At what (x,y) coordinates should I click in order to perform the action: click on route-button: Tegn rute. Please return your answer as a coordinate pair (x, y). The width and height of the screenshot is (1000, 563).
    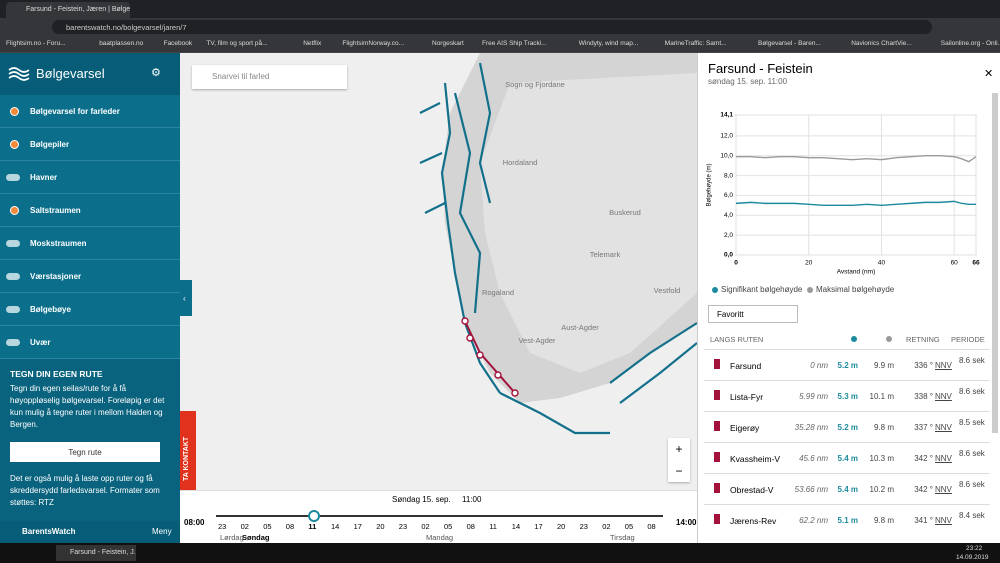
    Looking at the image, I should click on (85, 452).